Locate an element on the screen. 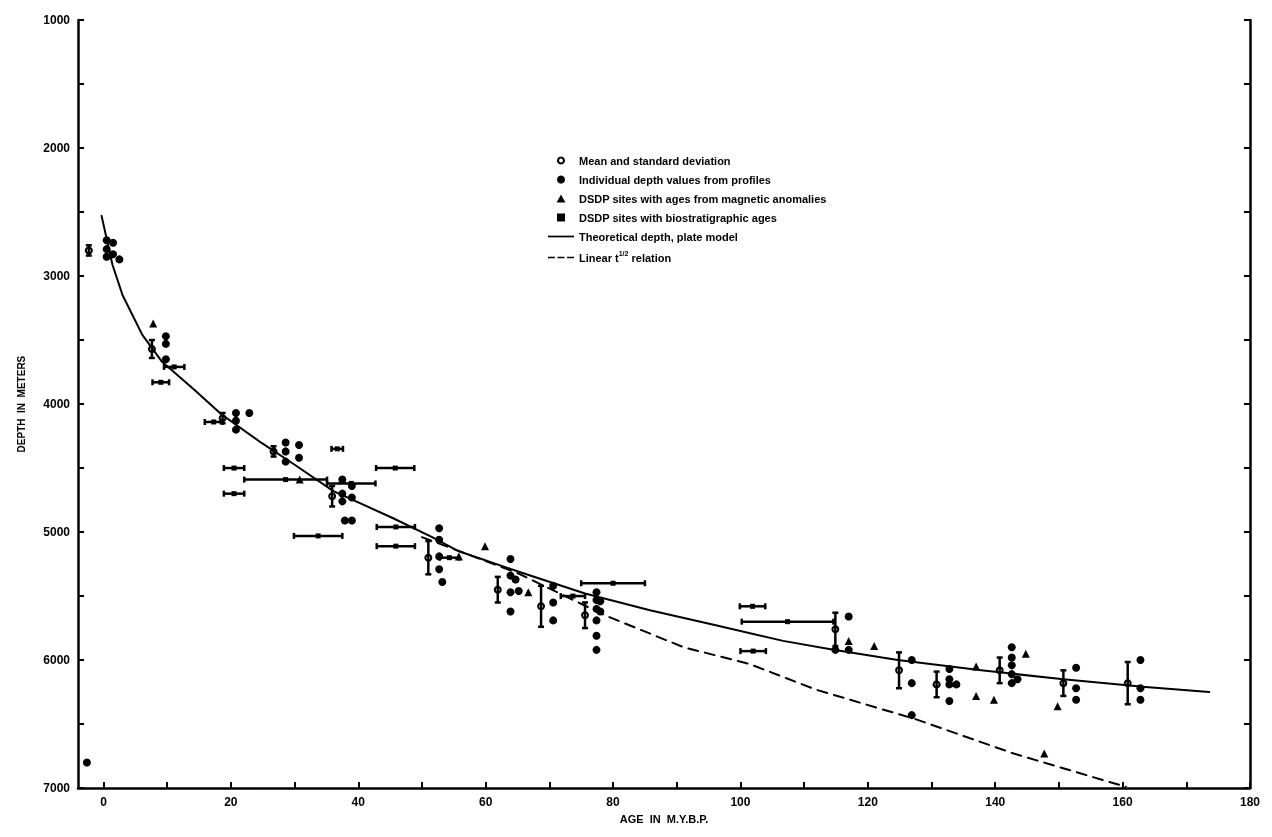  legend-label: Mean and standard deviation is located at coordinates (655, 160).